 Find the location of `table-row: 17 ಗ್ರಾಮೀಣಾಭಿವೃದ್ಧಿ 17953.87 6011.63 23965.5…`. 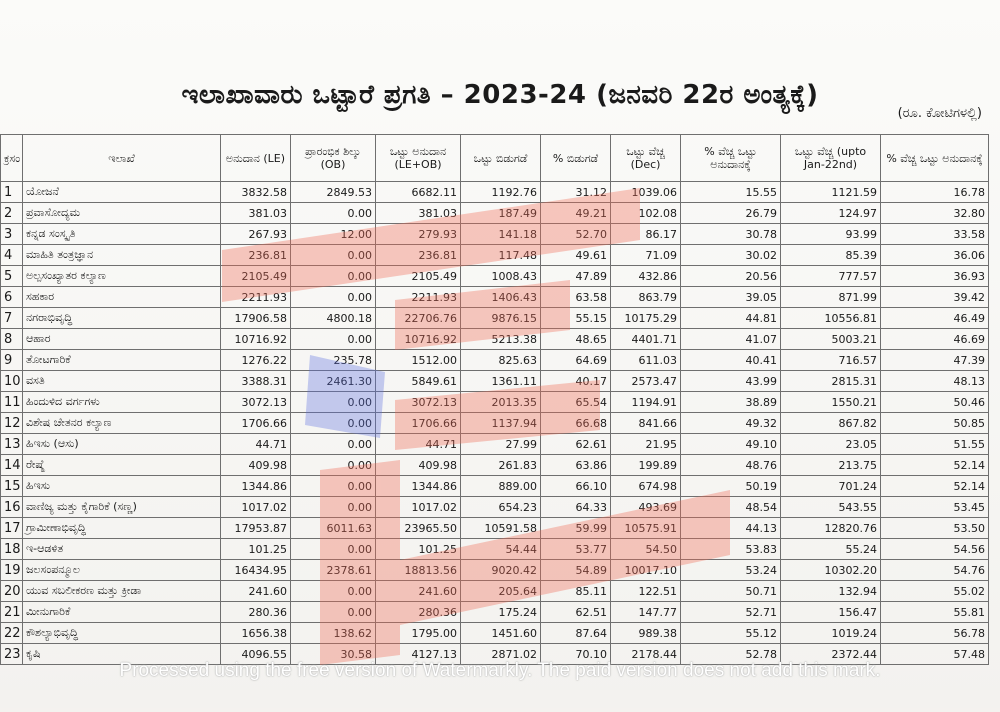

table-row: 17 ಗ್ರಾಮೀಣಾಭಿವೃದ್ಧಿ 17953.87 6011.63 23965.5… is located at coordinates (494, 528).